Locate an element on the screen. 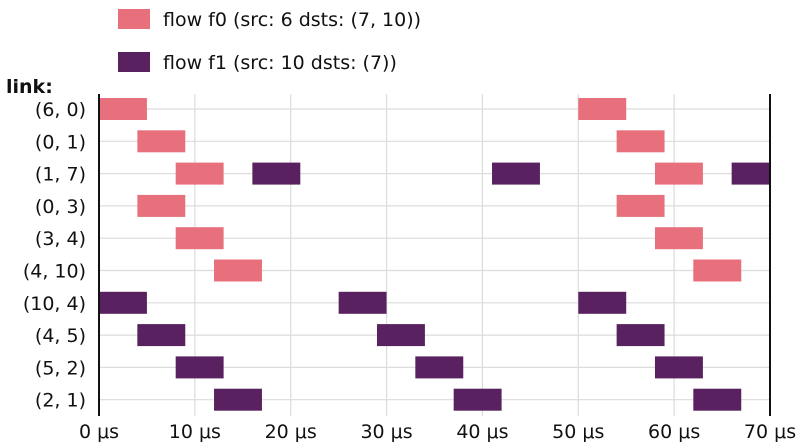  legend-label: flow f1 (src: 10 dsts: (7)) is located at coordinates (280, 63).